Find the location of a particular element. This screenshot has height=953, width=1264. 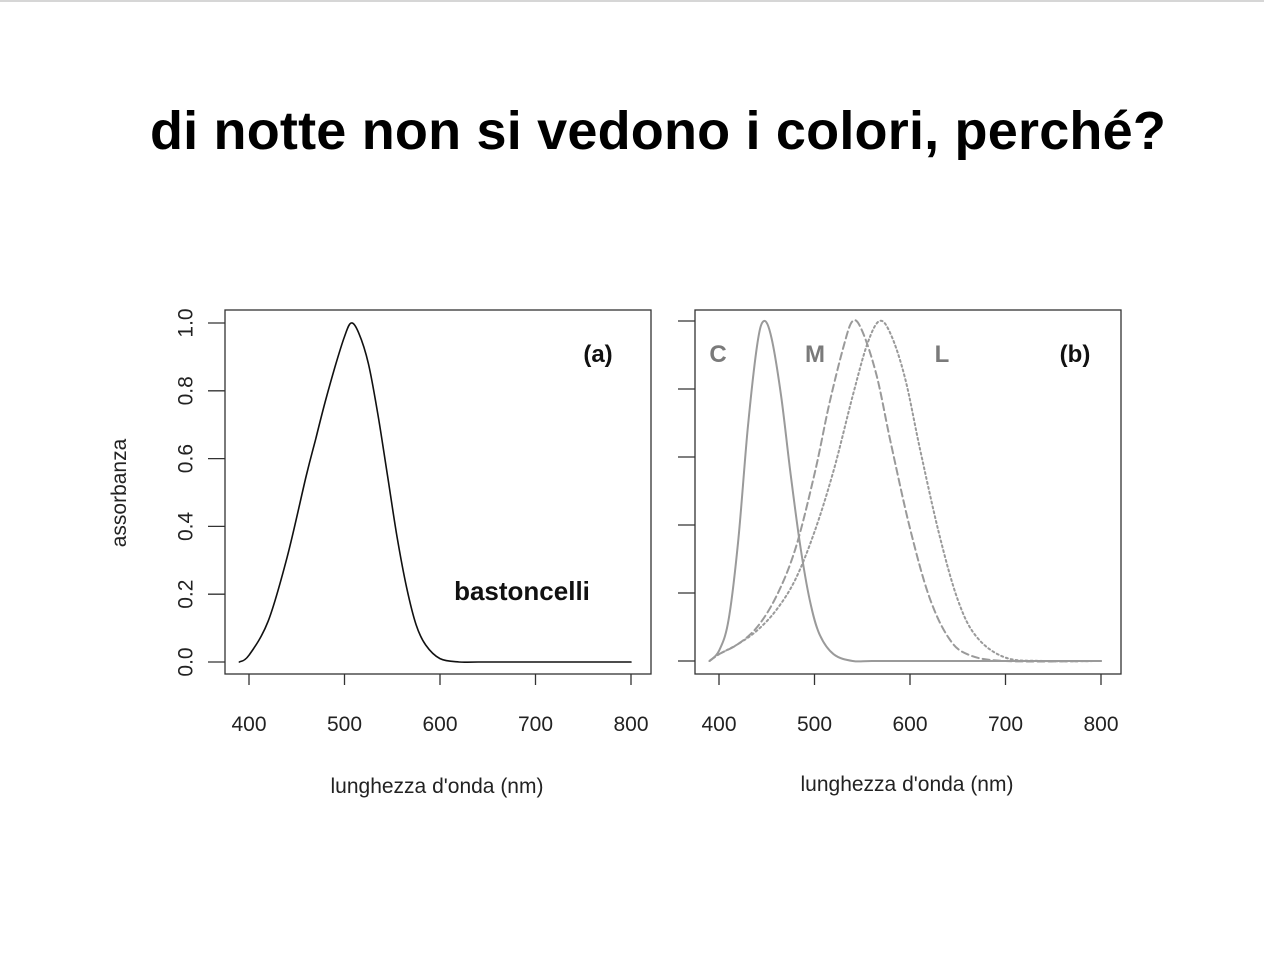

top-rule is located at coordinates (632, 1).